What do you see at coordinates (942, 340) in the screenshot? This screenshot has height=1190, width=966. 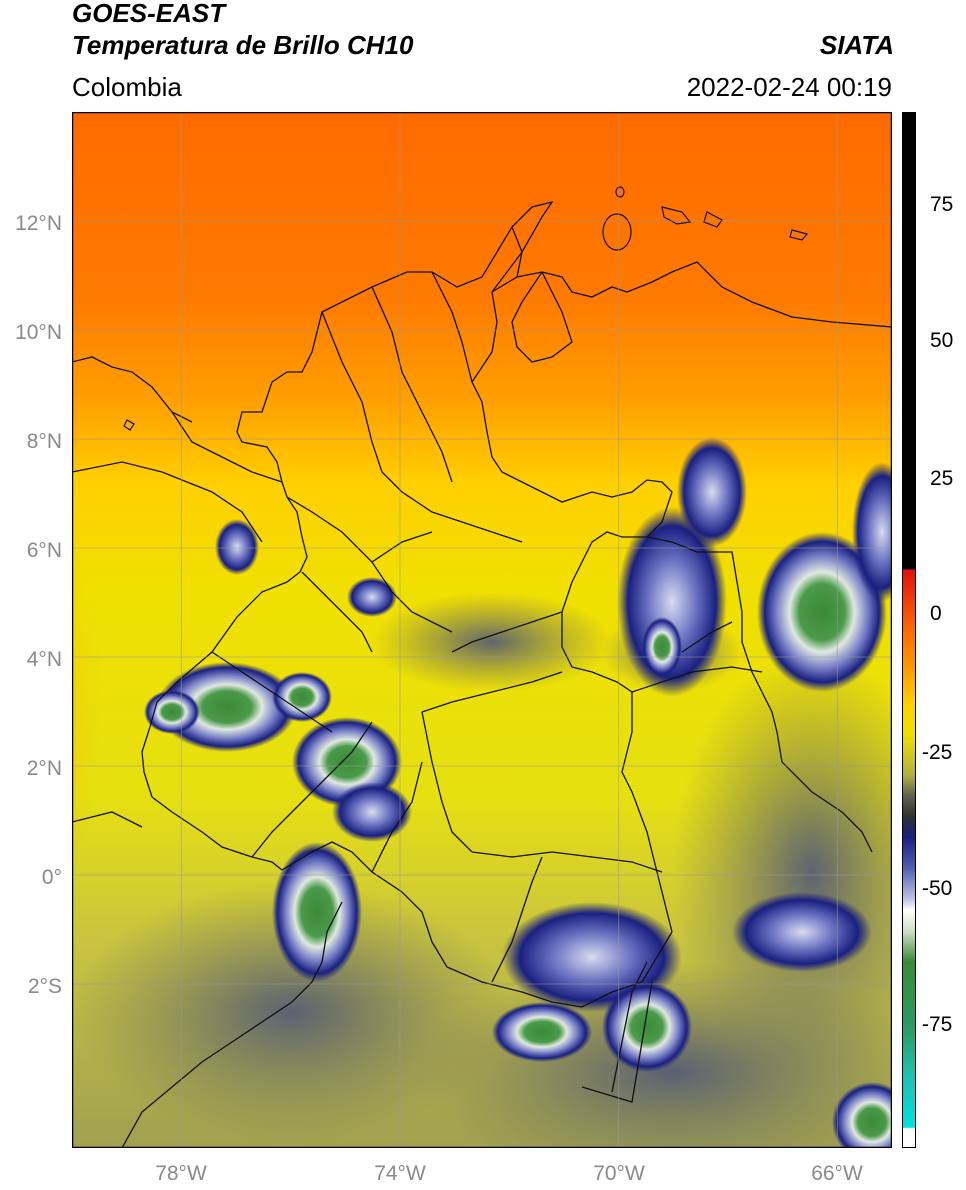 I see `colorbar-tick-label: 50` at bounding box center [942, 340].